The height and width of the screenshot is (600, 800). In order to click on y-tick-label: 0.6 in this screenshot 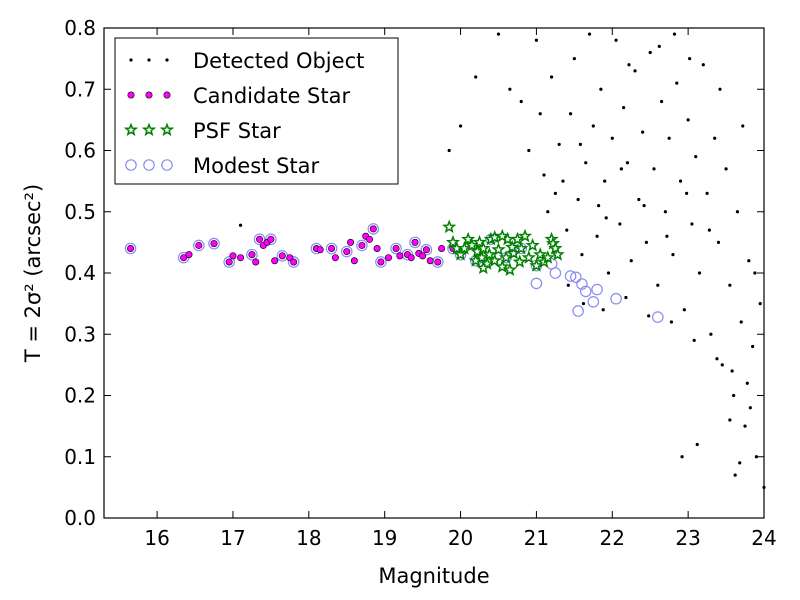, I will do `click(80, 151)`.